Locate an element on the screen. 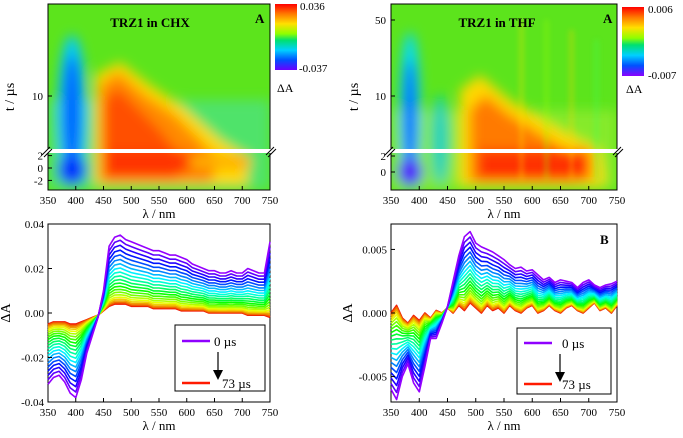 The width and height of the screenshot is (683, 438). line-thf-panel-label: B is located at coordinates (604, 239).